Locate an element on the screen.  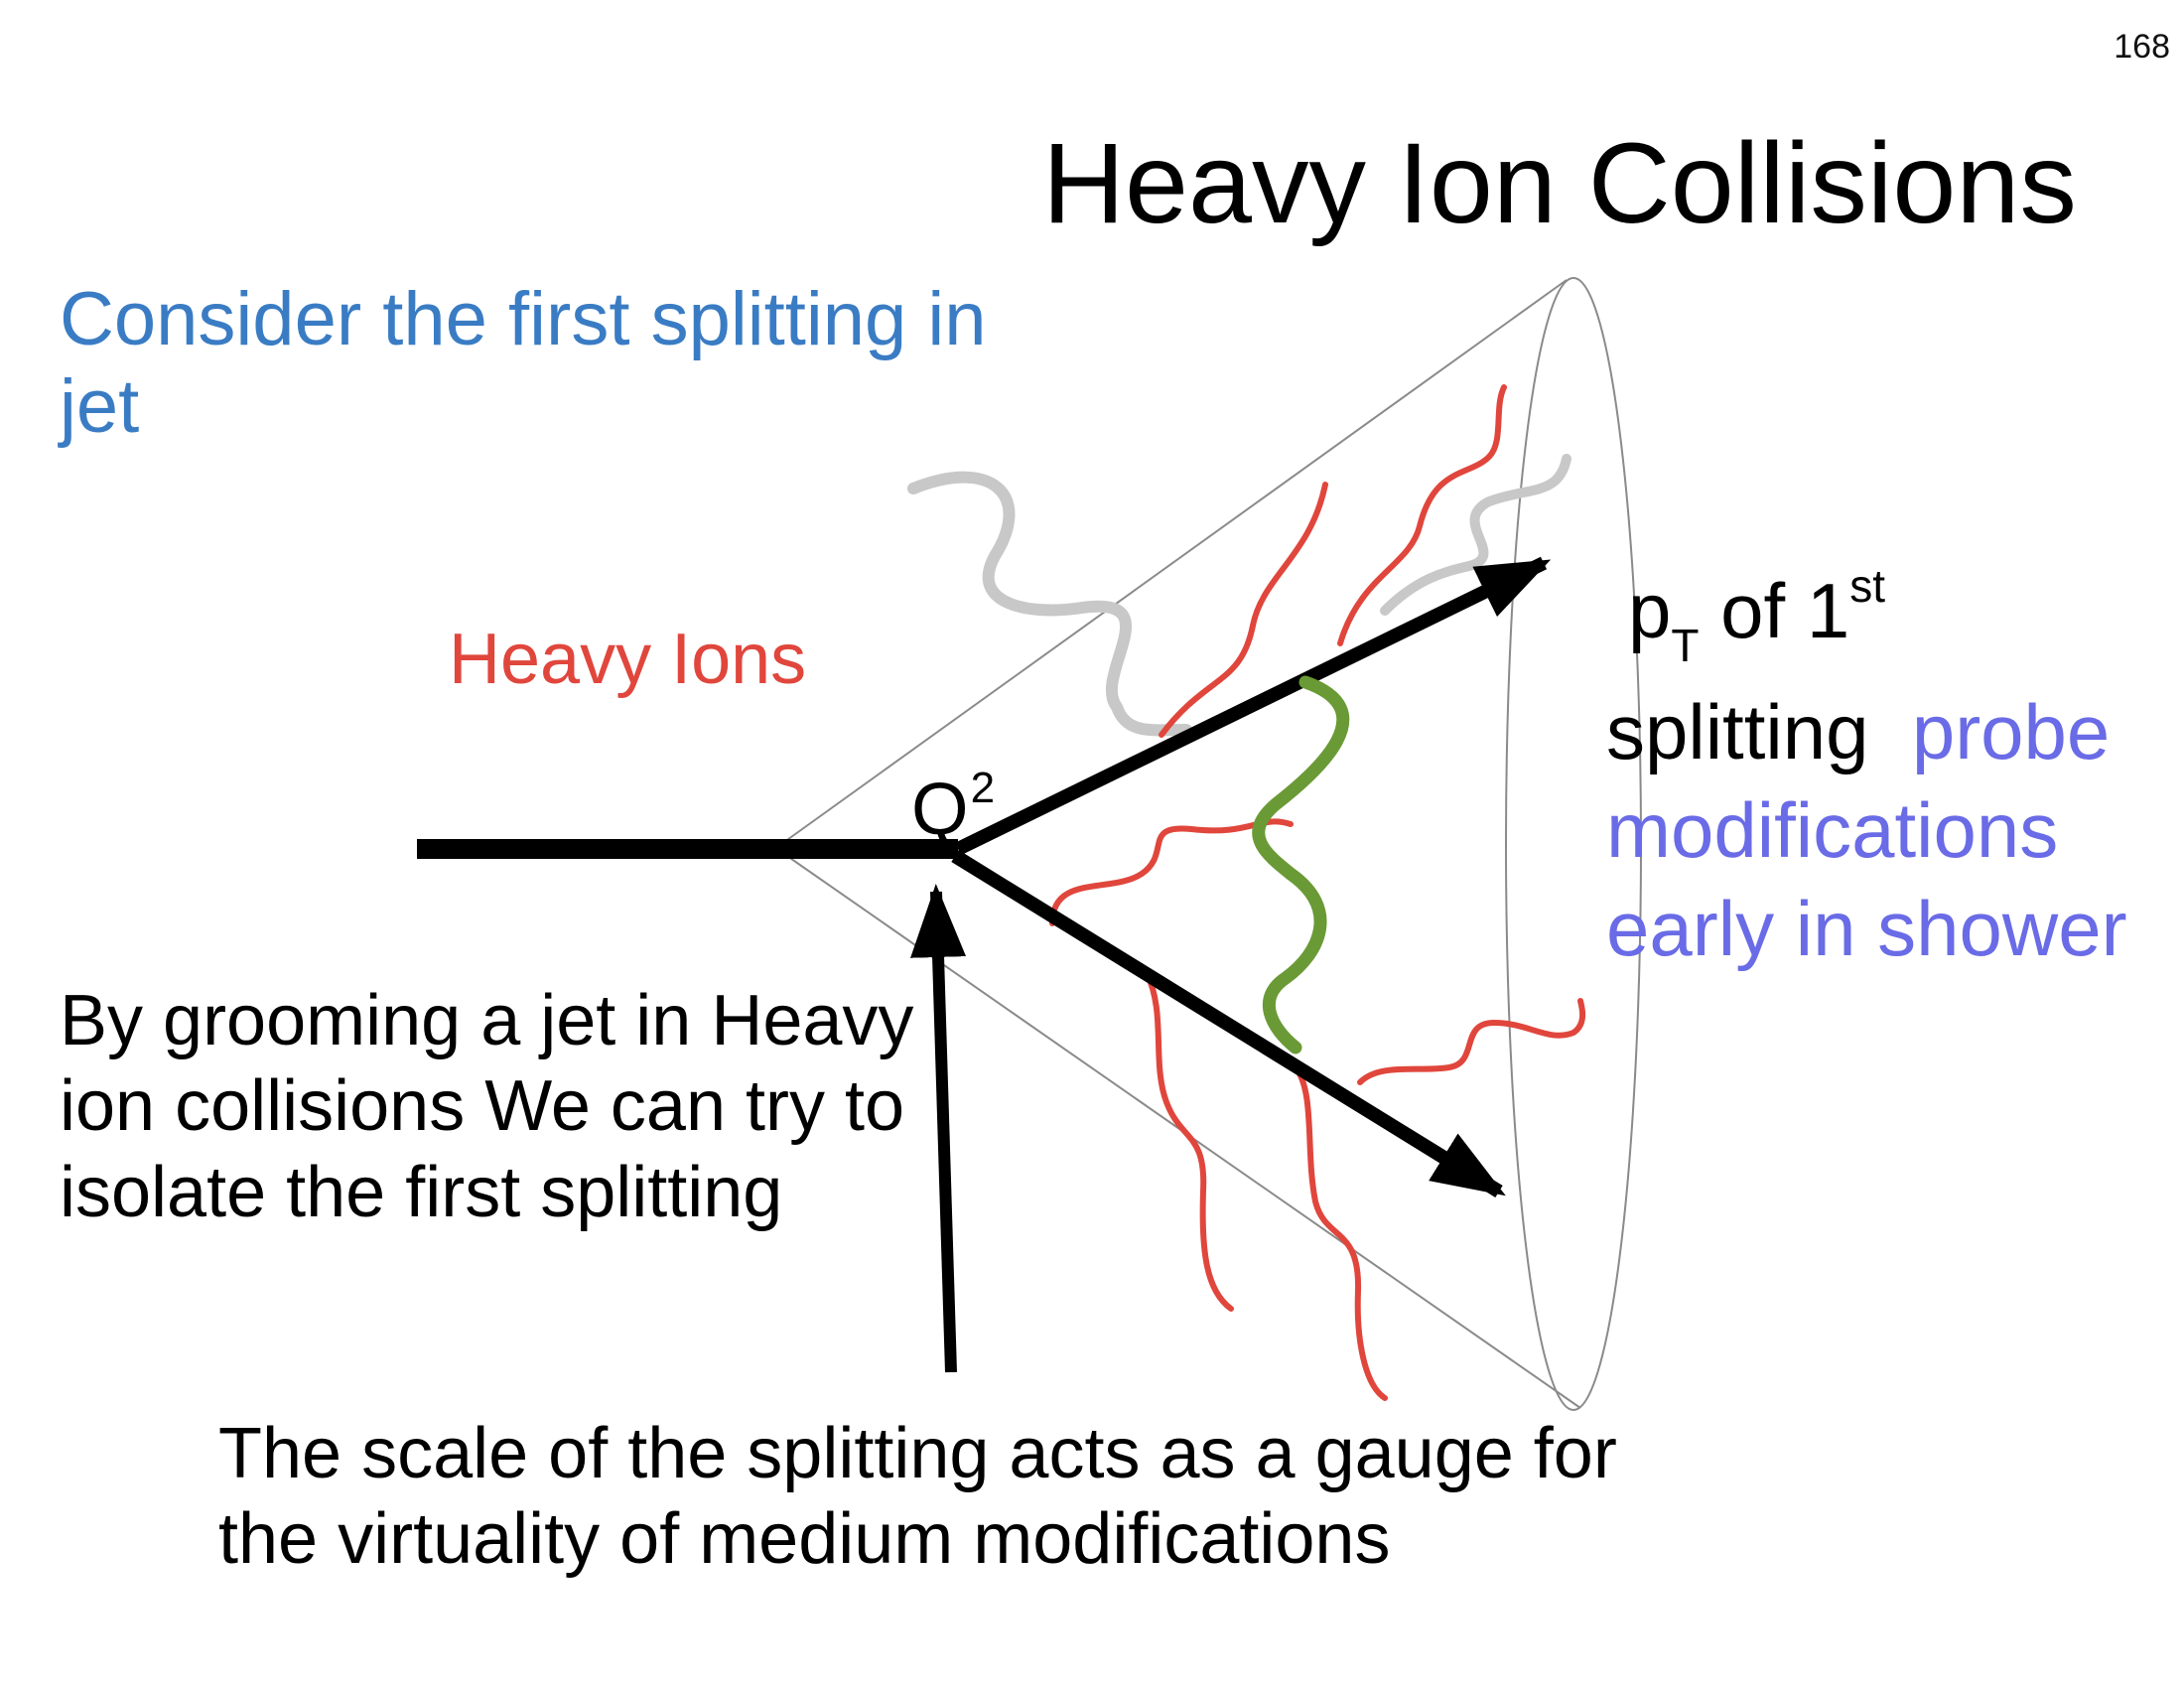
probe-splitting-word: splitting is located at coordinates (1737, 731).